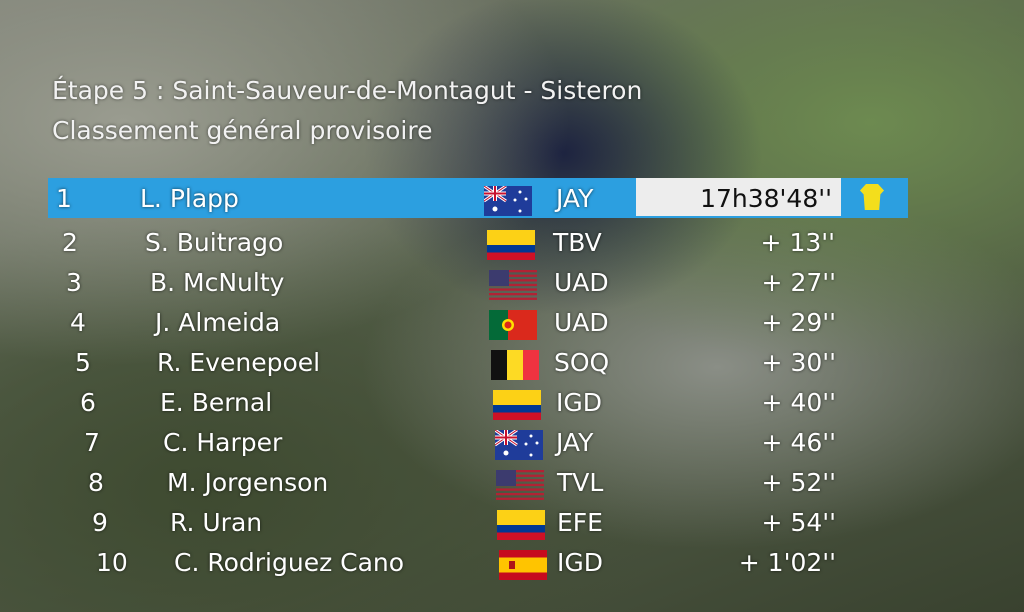 The height and width of the screenshot is (612, 1024). Describe the element at coordinates (798, 522) in the screenshot. I see `time-gap: + 54''` at that location.